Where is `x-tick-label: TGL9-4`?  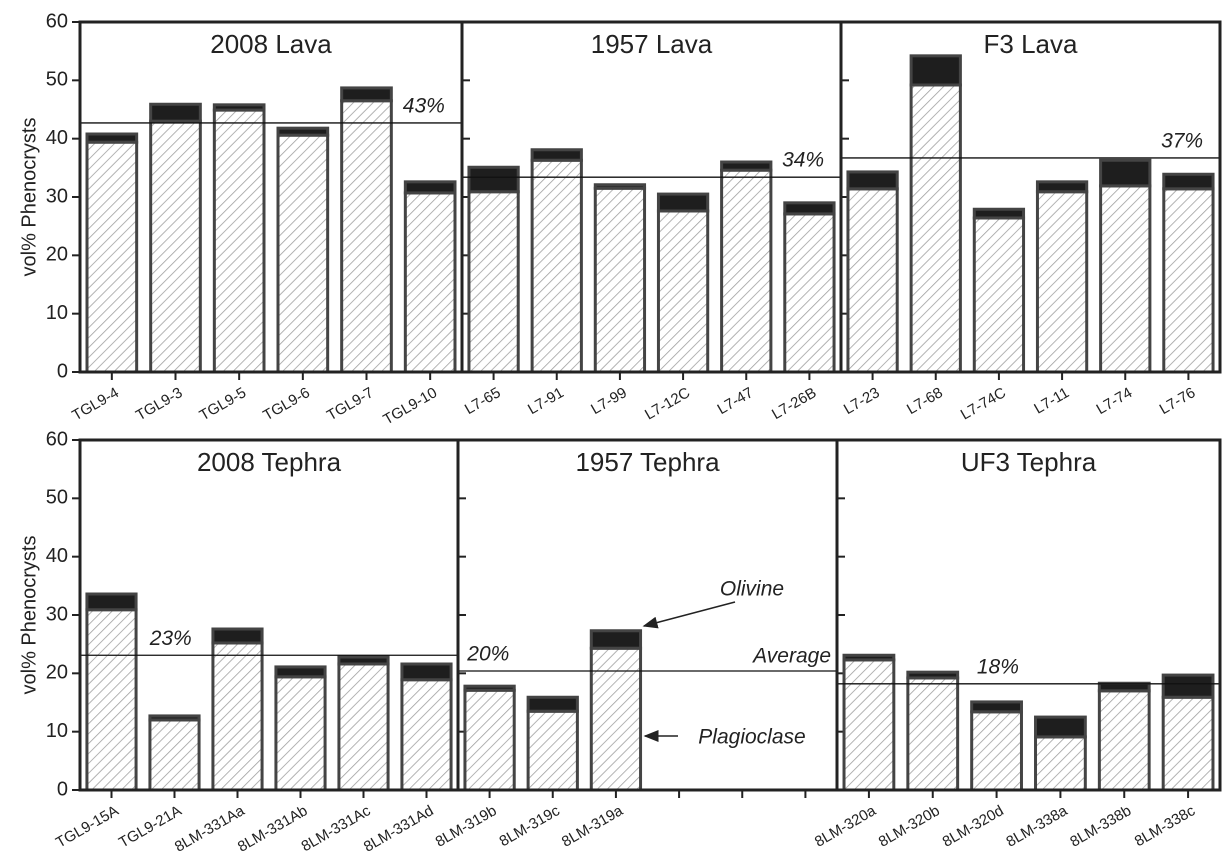
x-tick-label: TGL9-4 is located at coordinates (95, 404).